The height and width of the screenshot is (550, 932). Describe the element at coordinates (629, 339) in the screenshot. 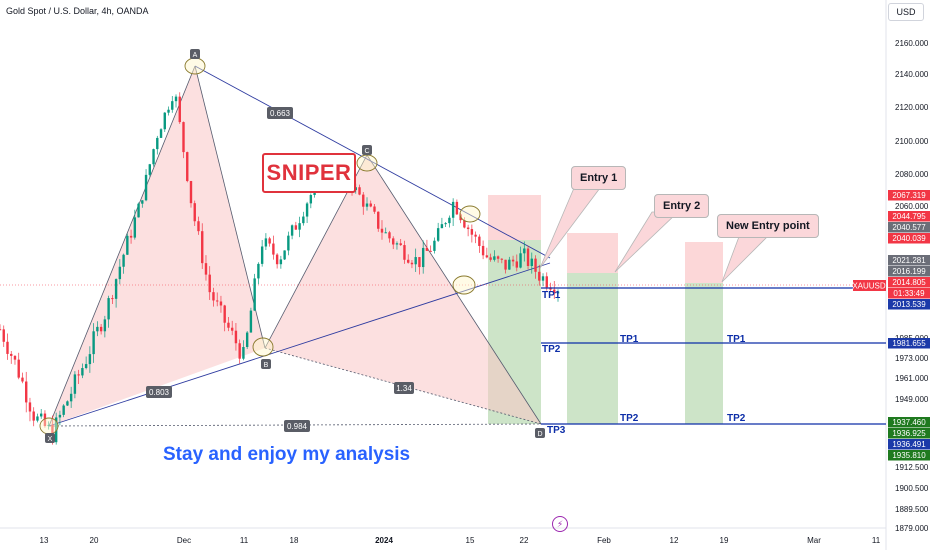

I see `tp1-label-b: TP1` at that location.